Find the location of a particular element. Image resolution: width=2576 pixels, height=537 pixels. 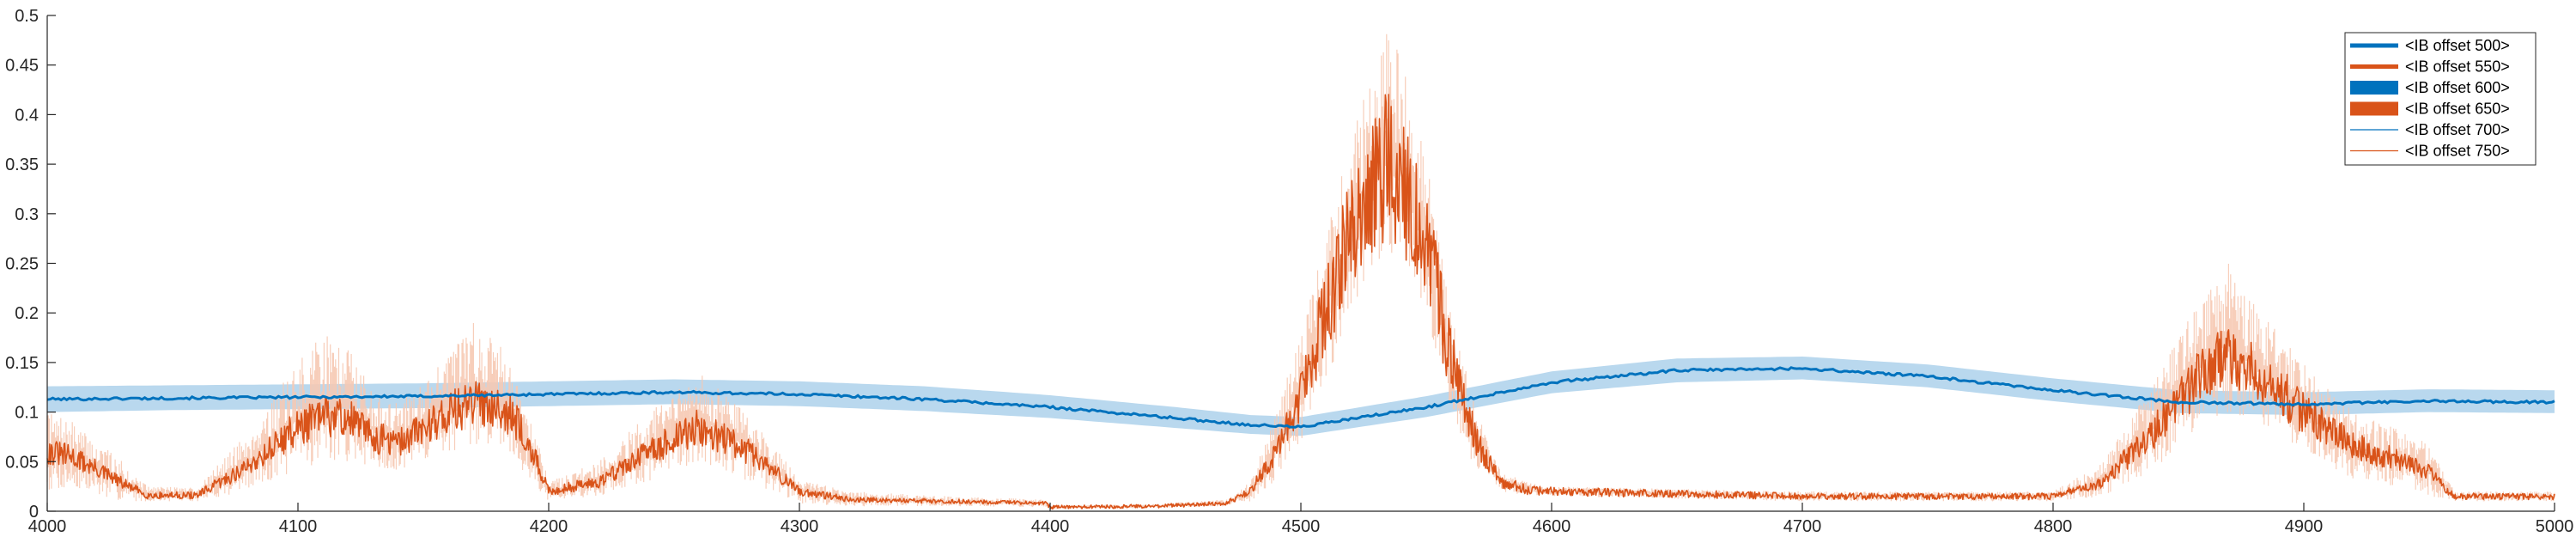

x-tick-label: 4200 is located at coordinates (549, 526).